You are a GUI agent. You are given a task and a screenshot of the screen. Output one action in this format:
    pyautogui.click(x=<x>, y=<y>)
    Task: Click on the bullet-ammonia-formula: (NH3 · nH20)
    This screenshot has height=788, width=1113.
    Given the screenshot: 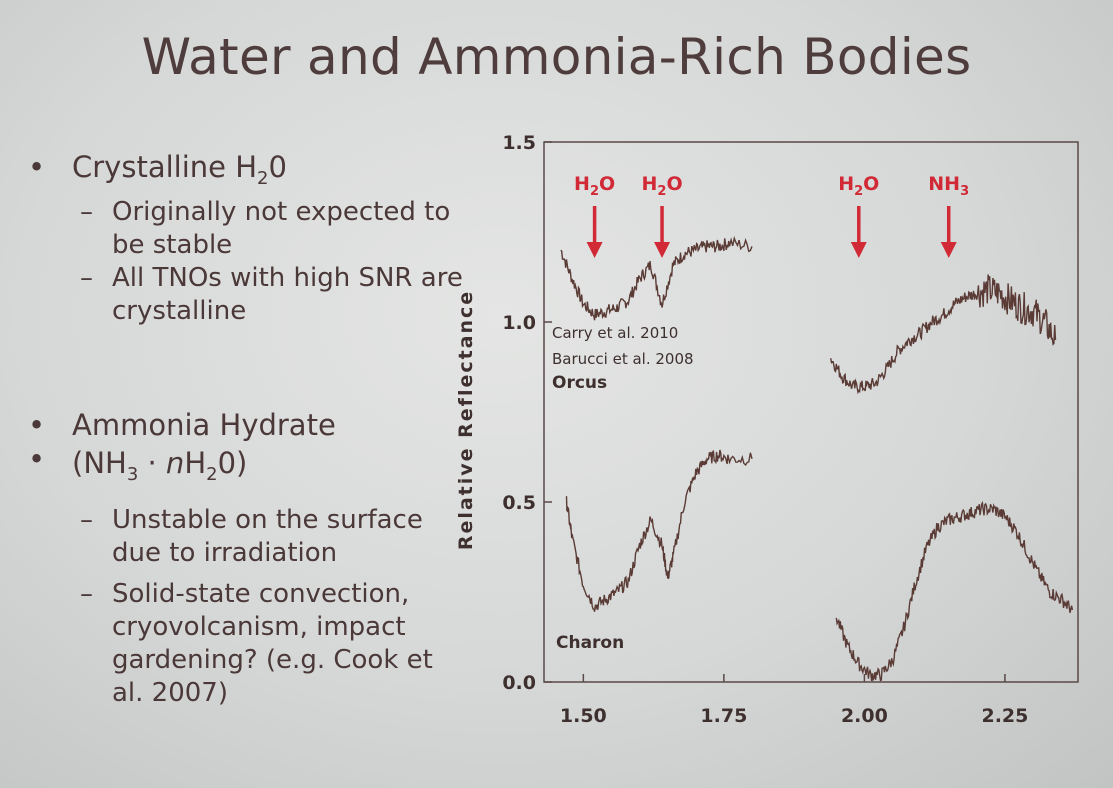 What is the action you would take?
    pyautogui.click(x=248, y=467)
    